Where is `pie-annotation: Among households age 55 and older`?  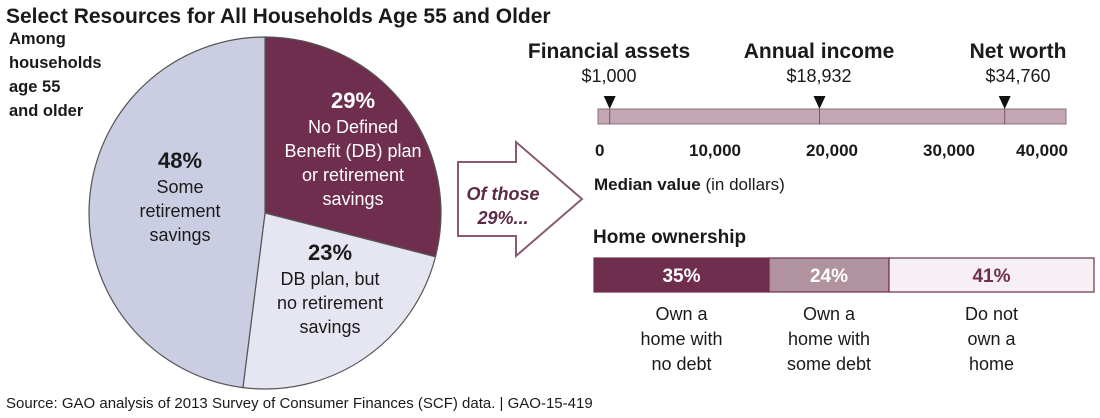
pie-annotation: Among households age 55 and older is located at coordinates (55, 75).